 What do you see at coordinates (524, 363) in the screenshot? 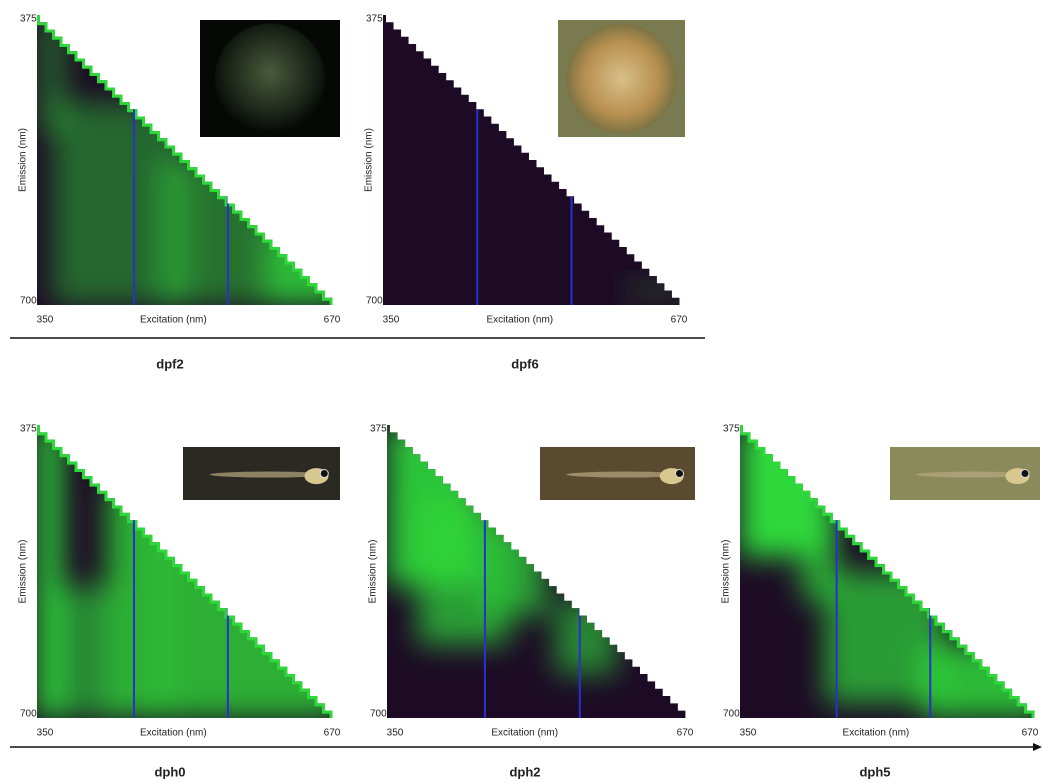
I see `panel-label: dpf6` at bounding box center [524, 363].